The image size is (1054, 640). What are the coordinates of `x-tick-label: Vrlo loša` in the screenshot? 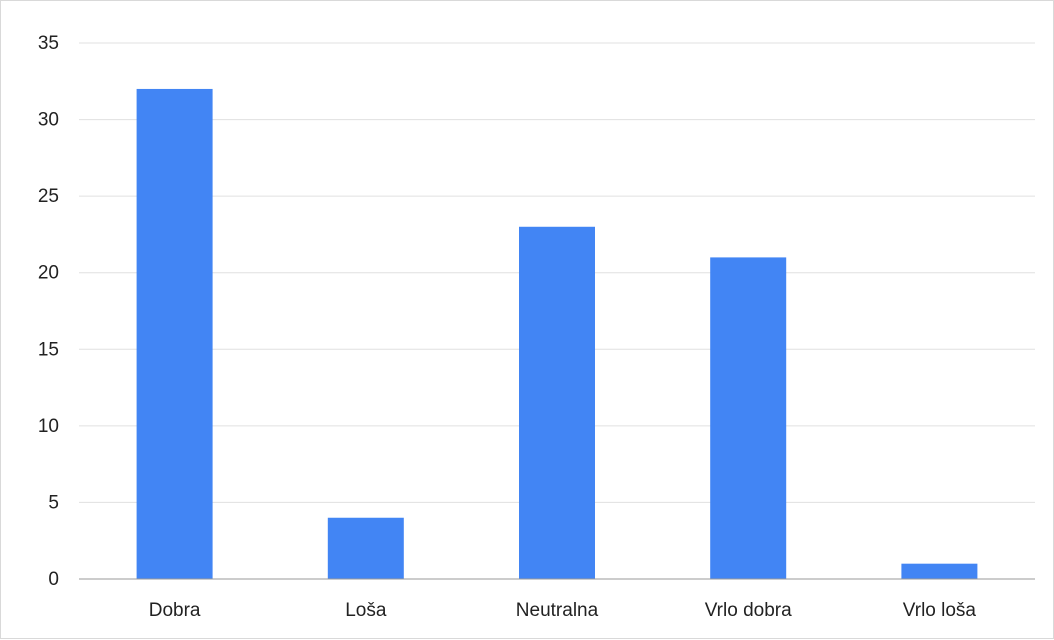 It's located at (940, 610).